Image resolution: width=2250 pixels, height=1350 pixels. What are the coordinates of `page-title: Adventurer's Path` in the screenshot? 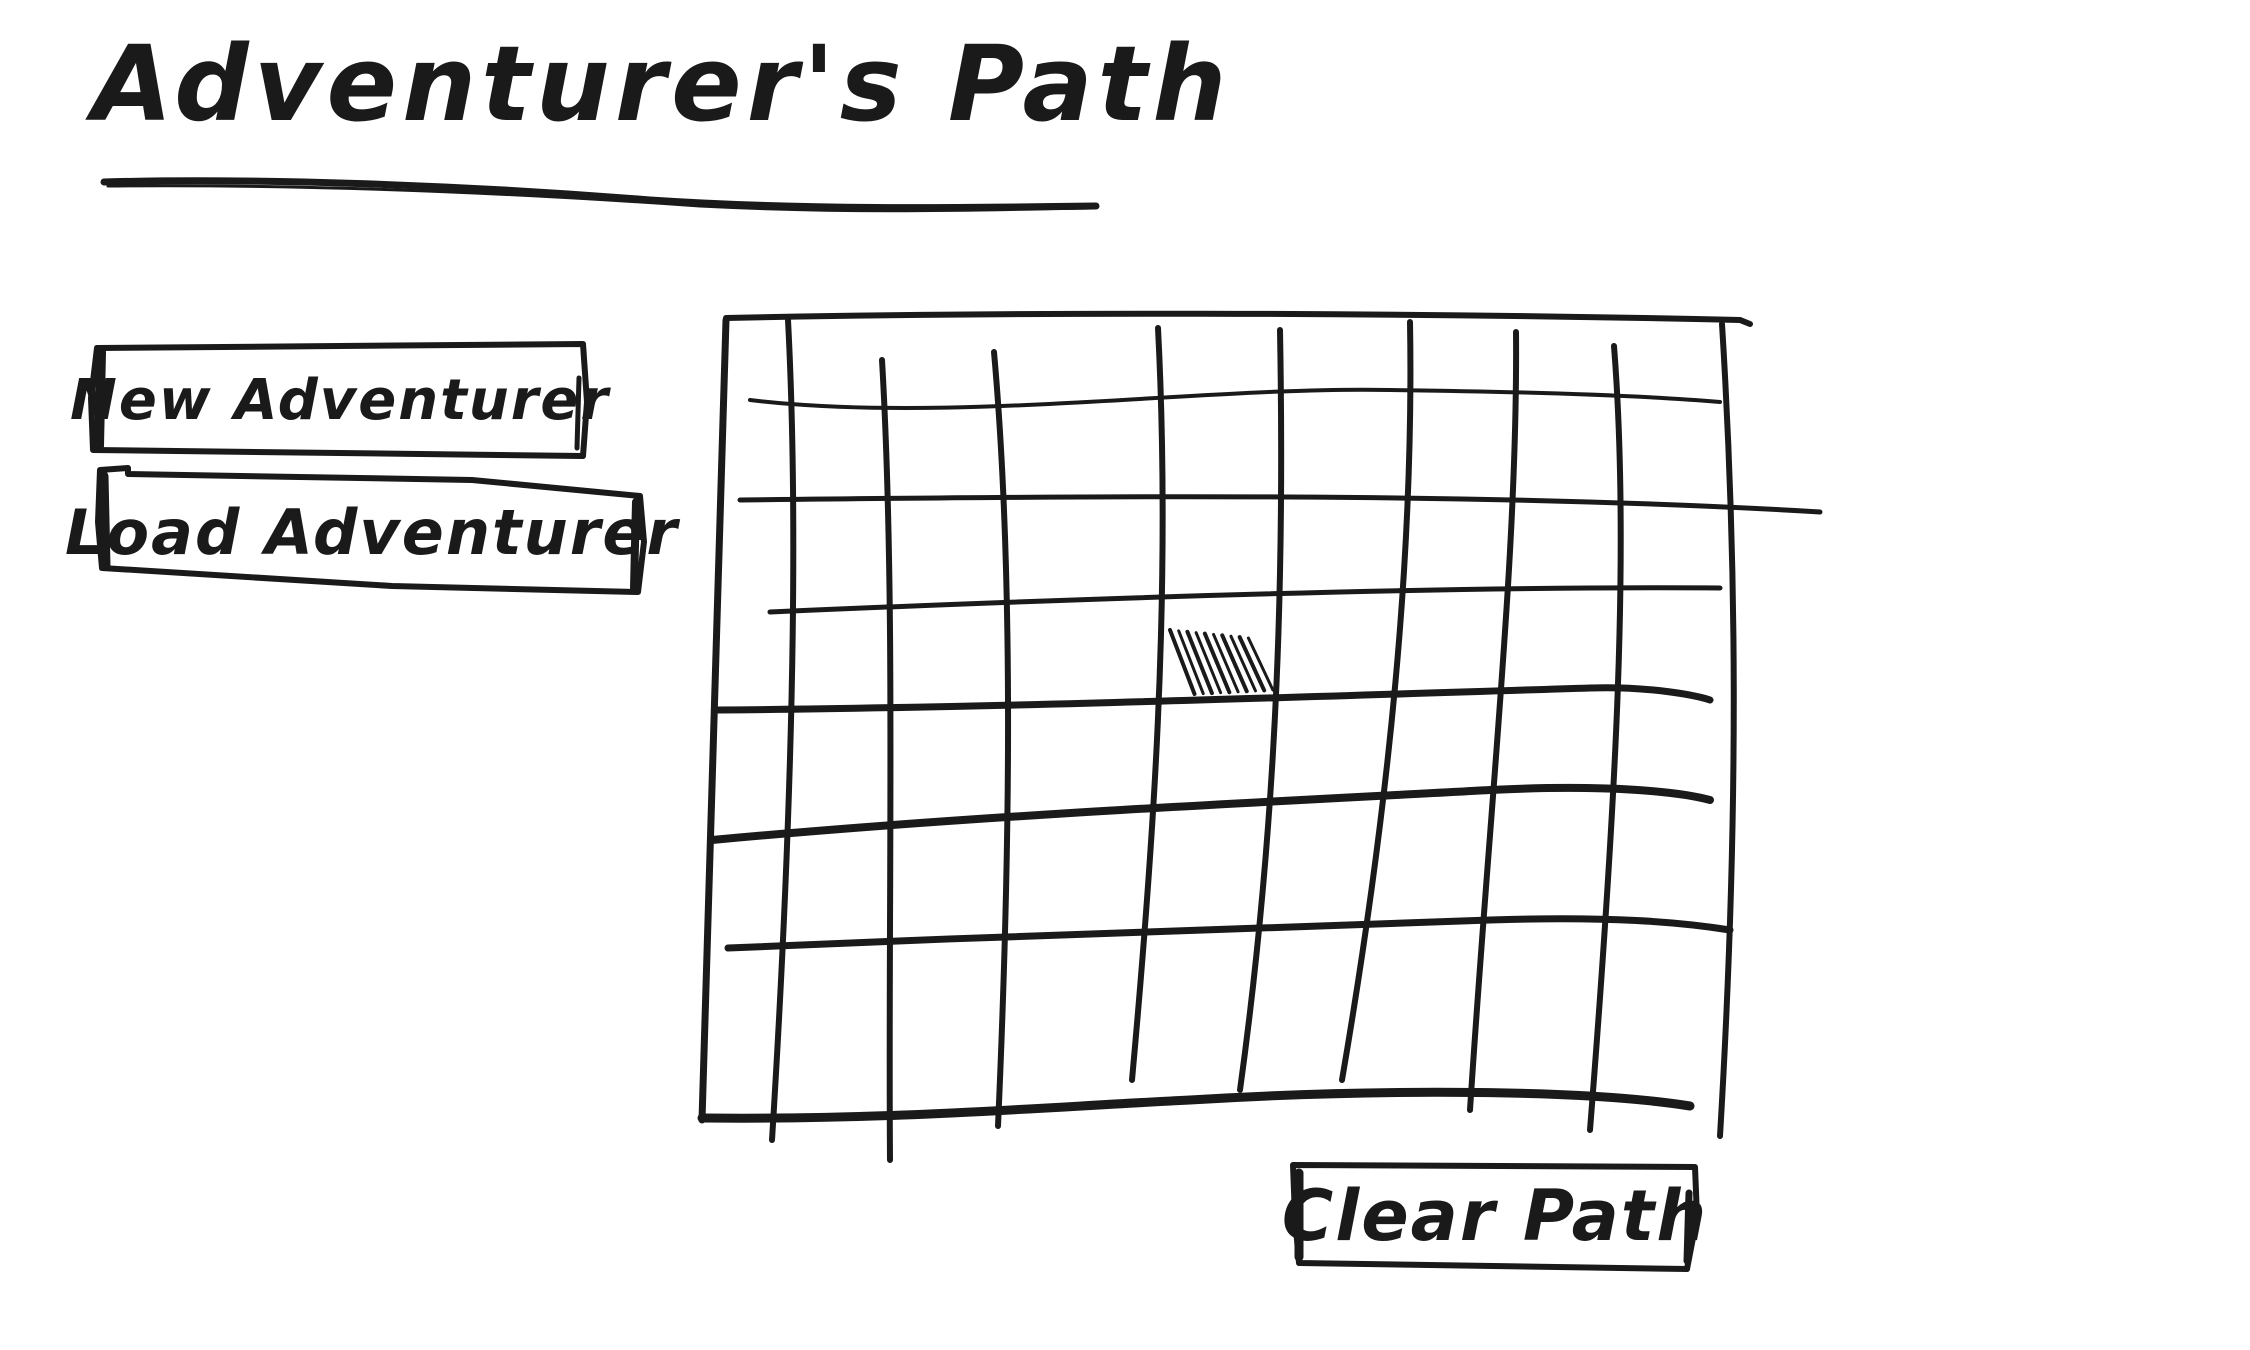 It's located at (662, 84).